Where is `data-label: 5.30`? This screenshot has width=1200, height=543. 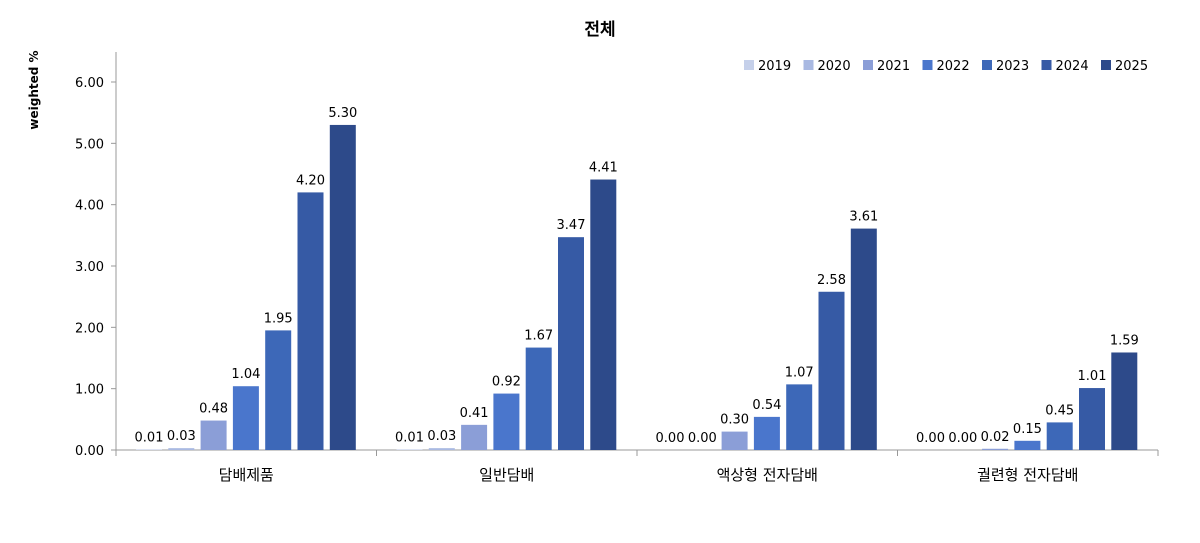
data-label: 5.30 is located at coordinates (342, 113).